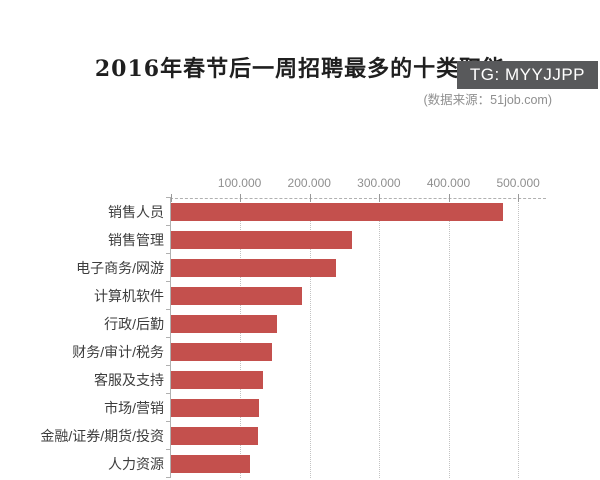  I want to click on bar-row: 财务/审计/税务, so click(309, 351).